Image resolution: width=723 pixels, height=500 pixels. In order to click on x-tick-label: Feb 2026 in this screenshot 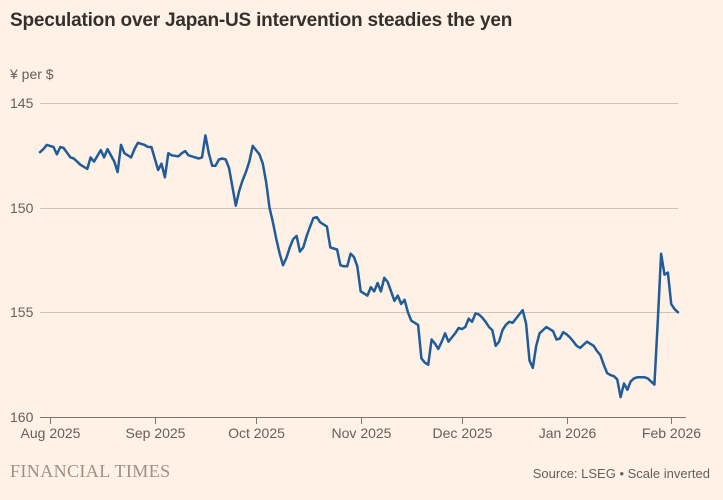, I will do `click(671, 433)`.